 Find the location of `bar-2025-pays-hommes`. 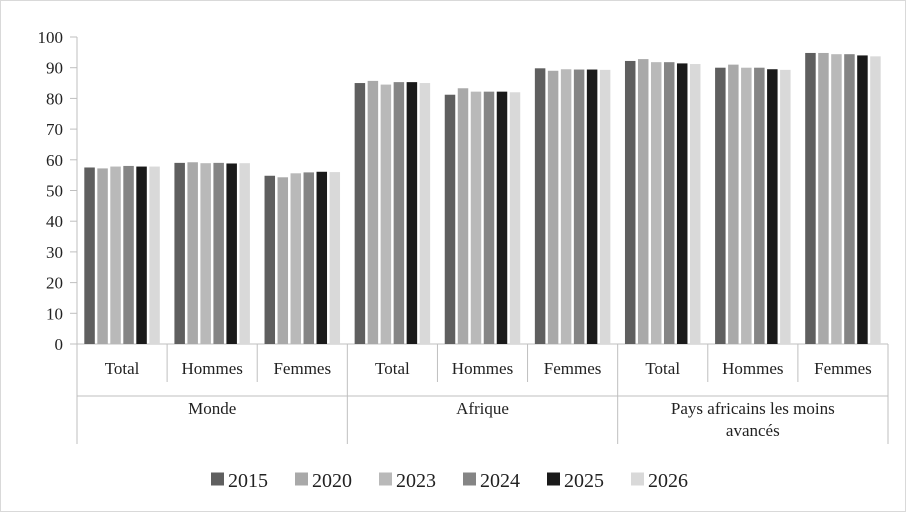

bar-2025-pays-hommes is located at coordinates (772, 207).